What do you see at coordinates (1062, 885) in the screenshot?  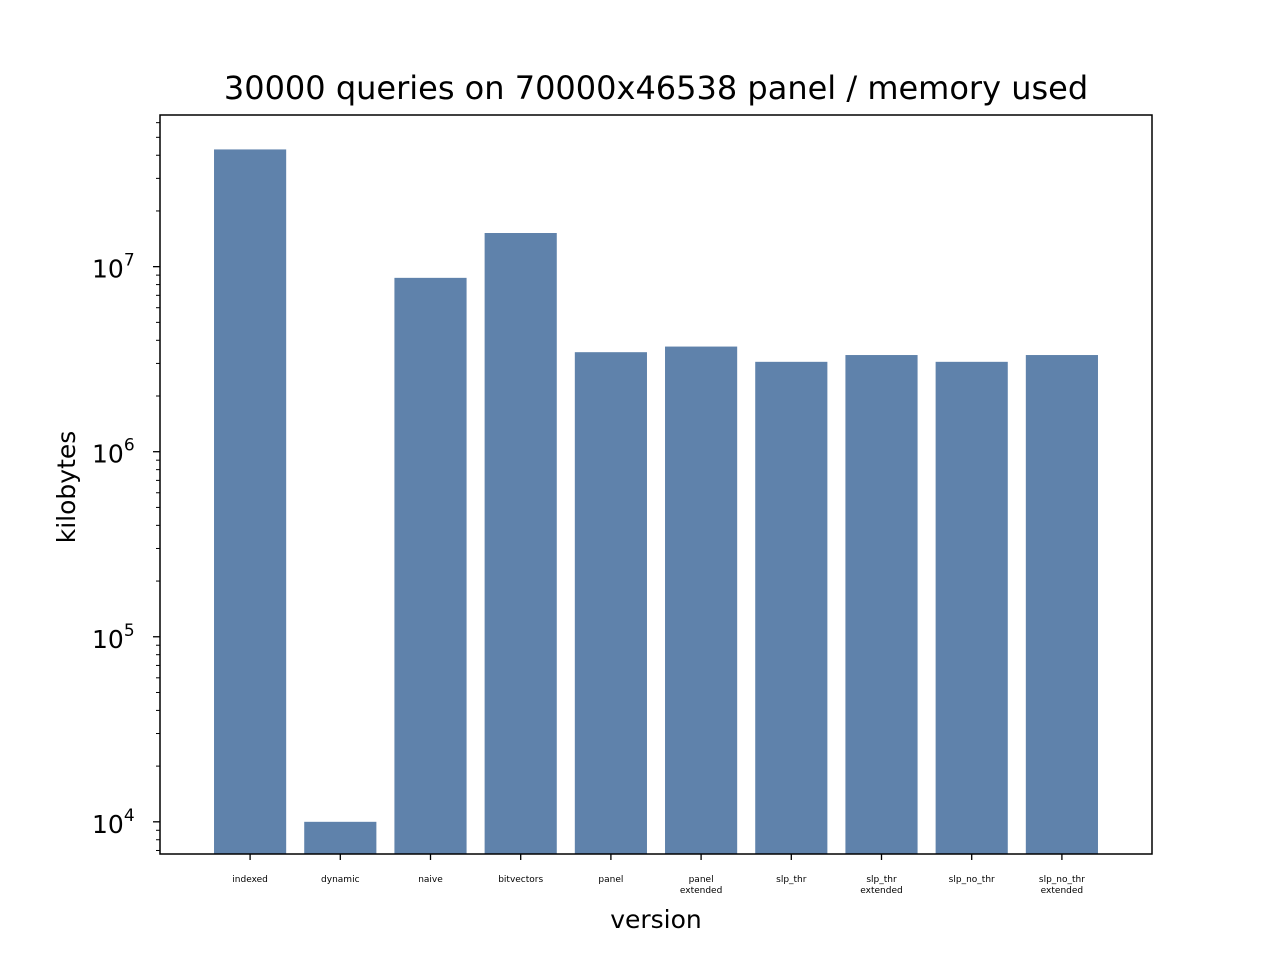 I see `x-tick-label-9: slp_no_thr extended` at bounding box center [1062, 885].